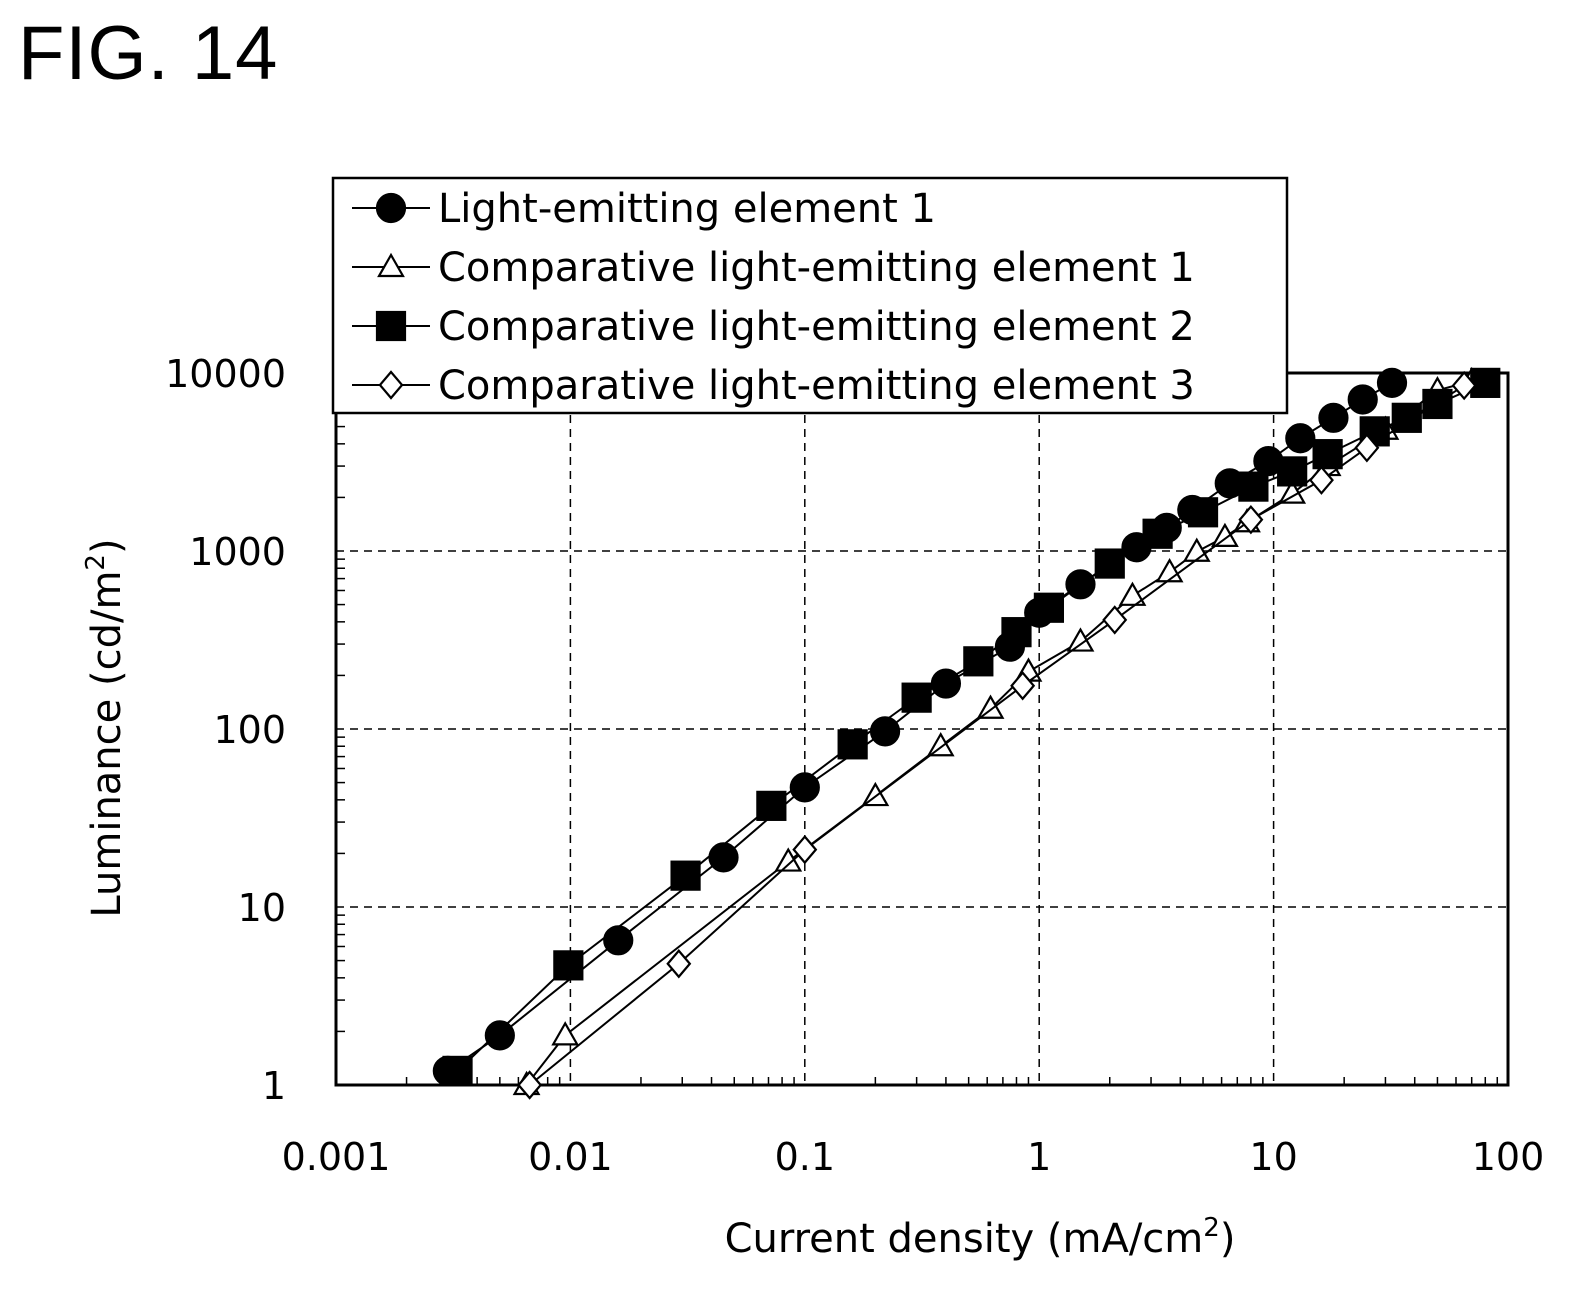 The image size is (1580, 1292). I want to click on legend-box, so click(810, 295).